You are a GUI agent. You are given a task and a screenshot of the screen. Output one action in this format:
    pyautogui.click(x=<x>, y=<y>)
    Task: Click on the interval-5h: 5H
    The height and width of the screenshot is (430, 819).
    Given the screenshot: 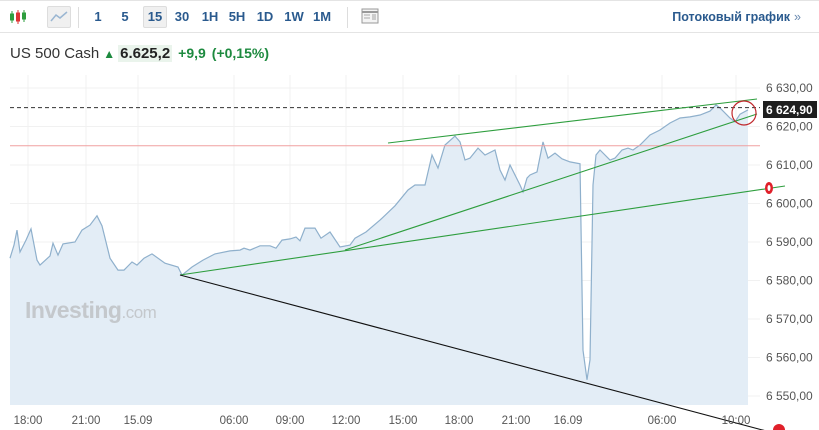 What is the action you would take?
    pyautogui.click(x=237, y=16)
    